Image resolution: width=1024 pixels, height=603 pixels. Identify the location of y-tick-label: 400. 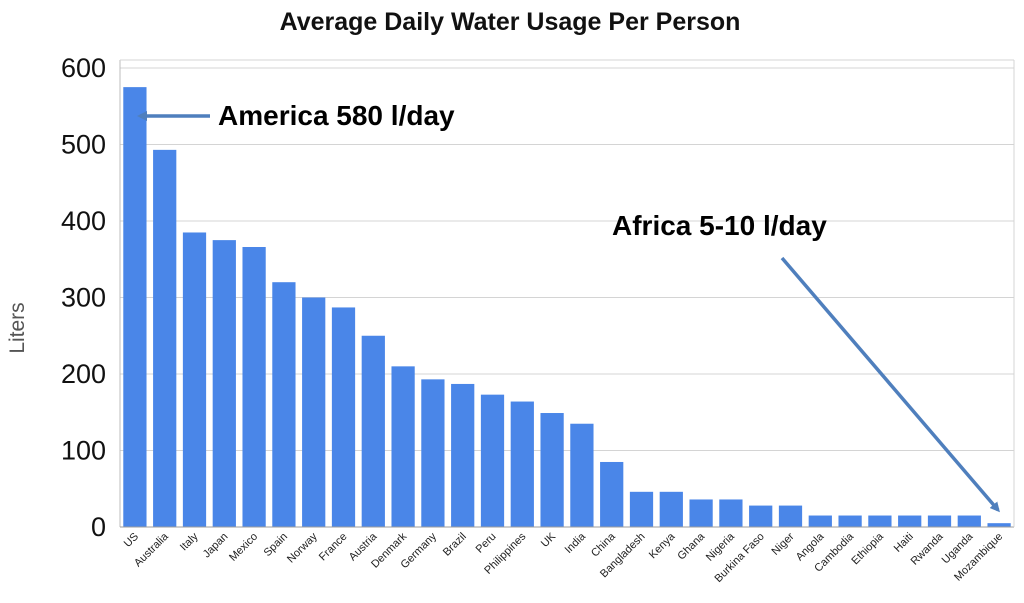
(83, 221).